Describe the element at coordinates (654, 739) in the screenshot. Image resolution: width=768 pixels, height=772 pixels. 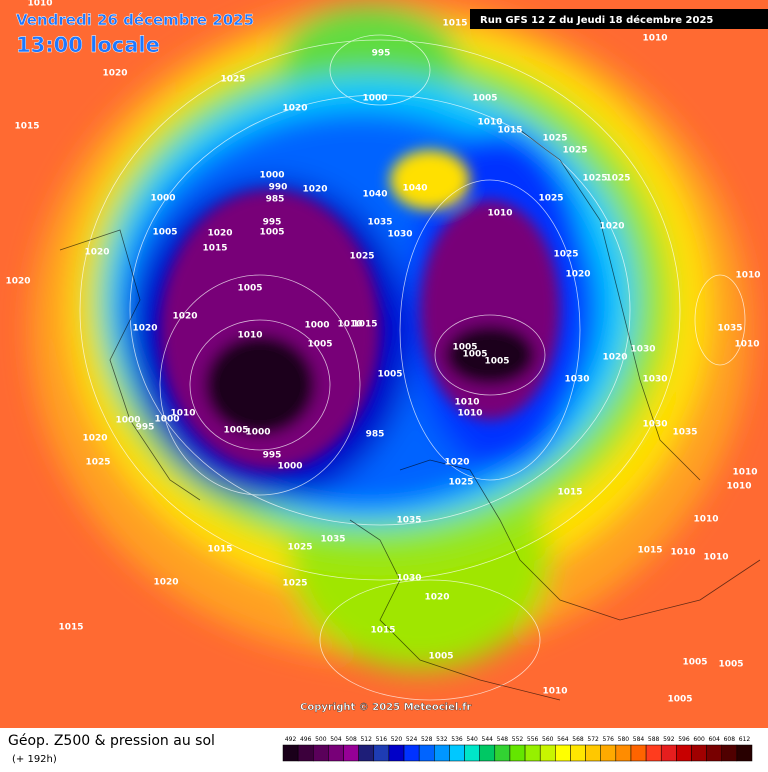
I see `colorbar-label: 588` at that location.